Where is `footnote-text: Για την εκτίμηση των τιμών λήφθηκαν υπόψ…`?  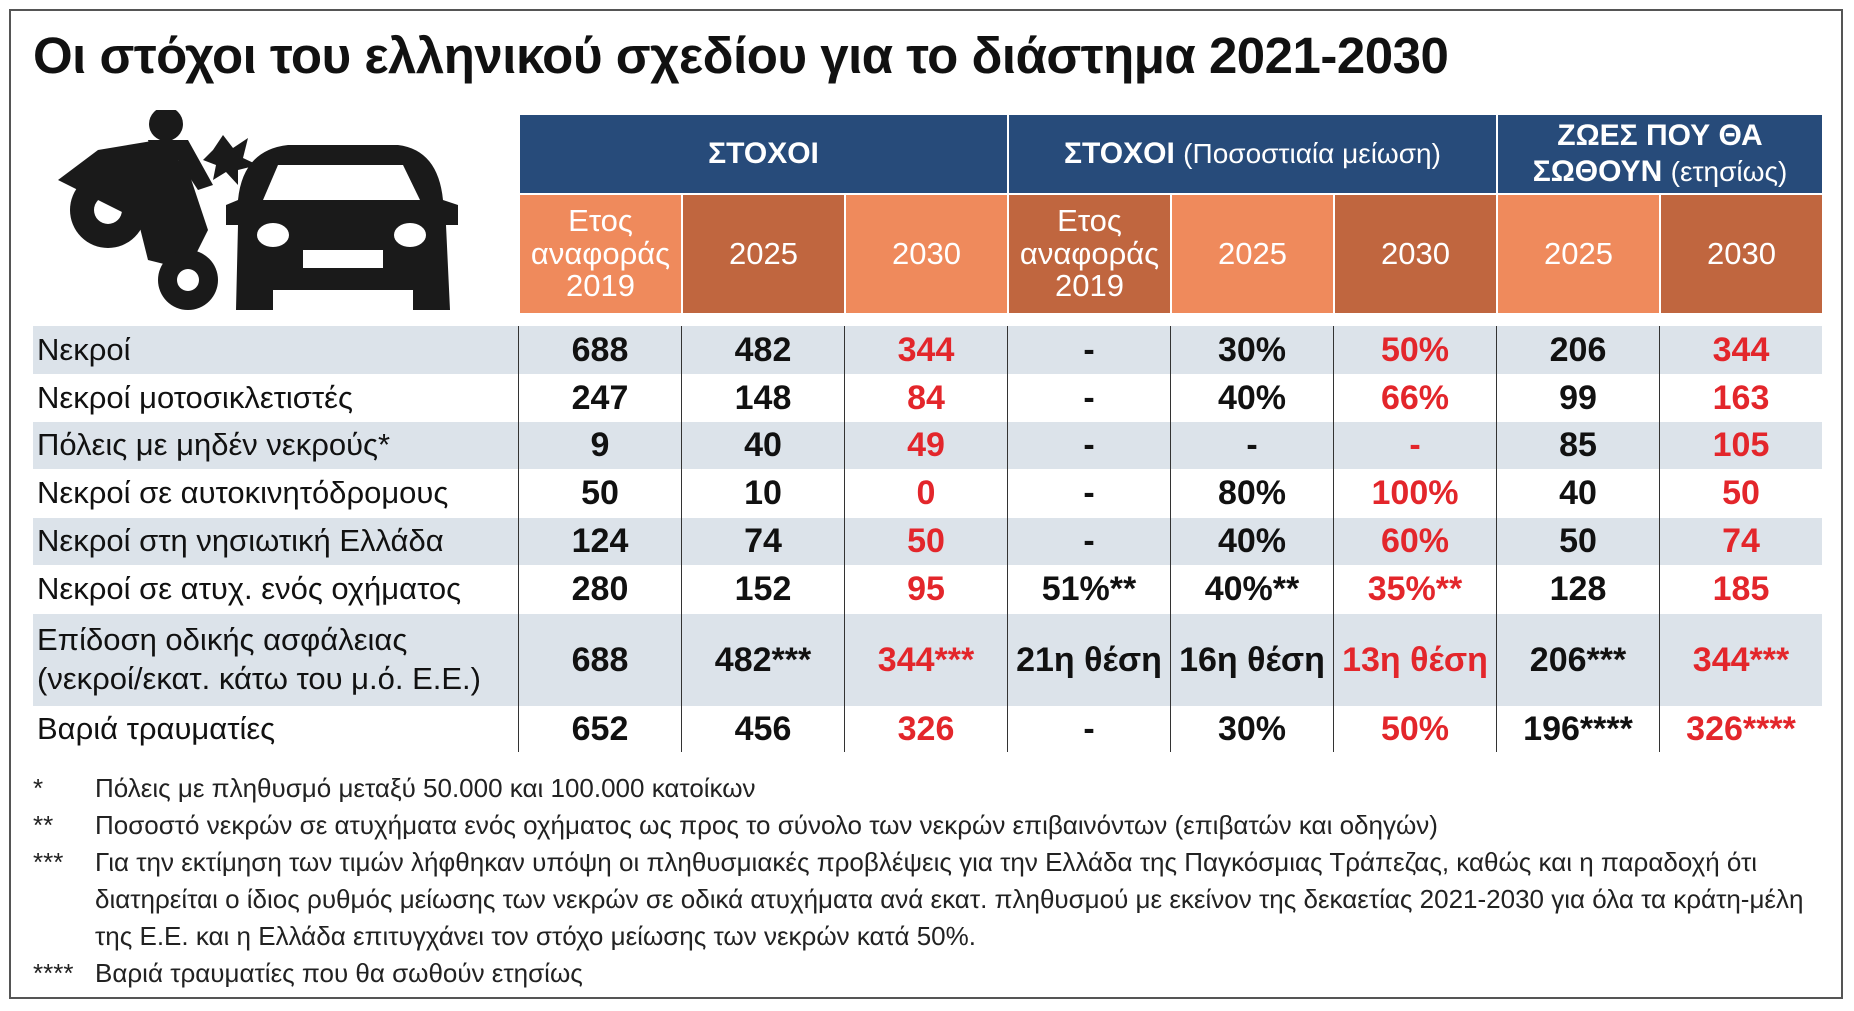
footnote-text: Για την εκτίμηση των τιμών λήφθηκαν υπόψ… is located at coordinates (949, 899).